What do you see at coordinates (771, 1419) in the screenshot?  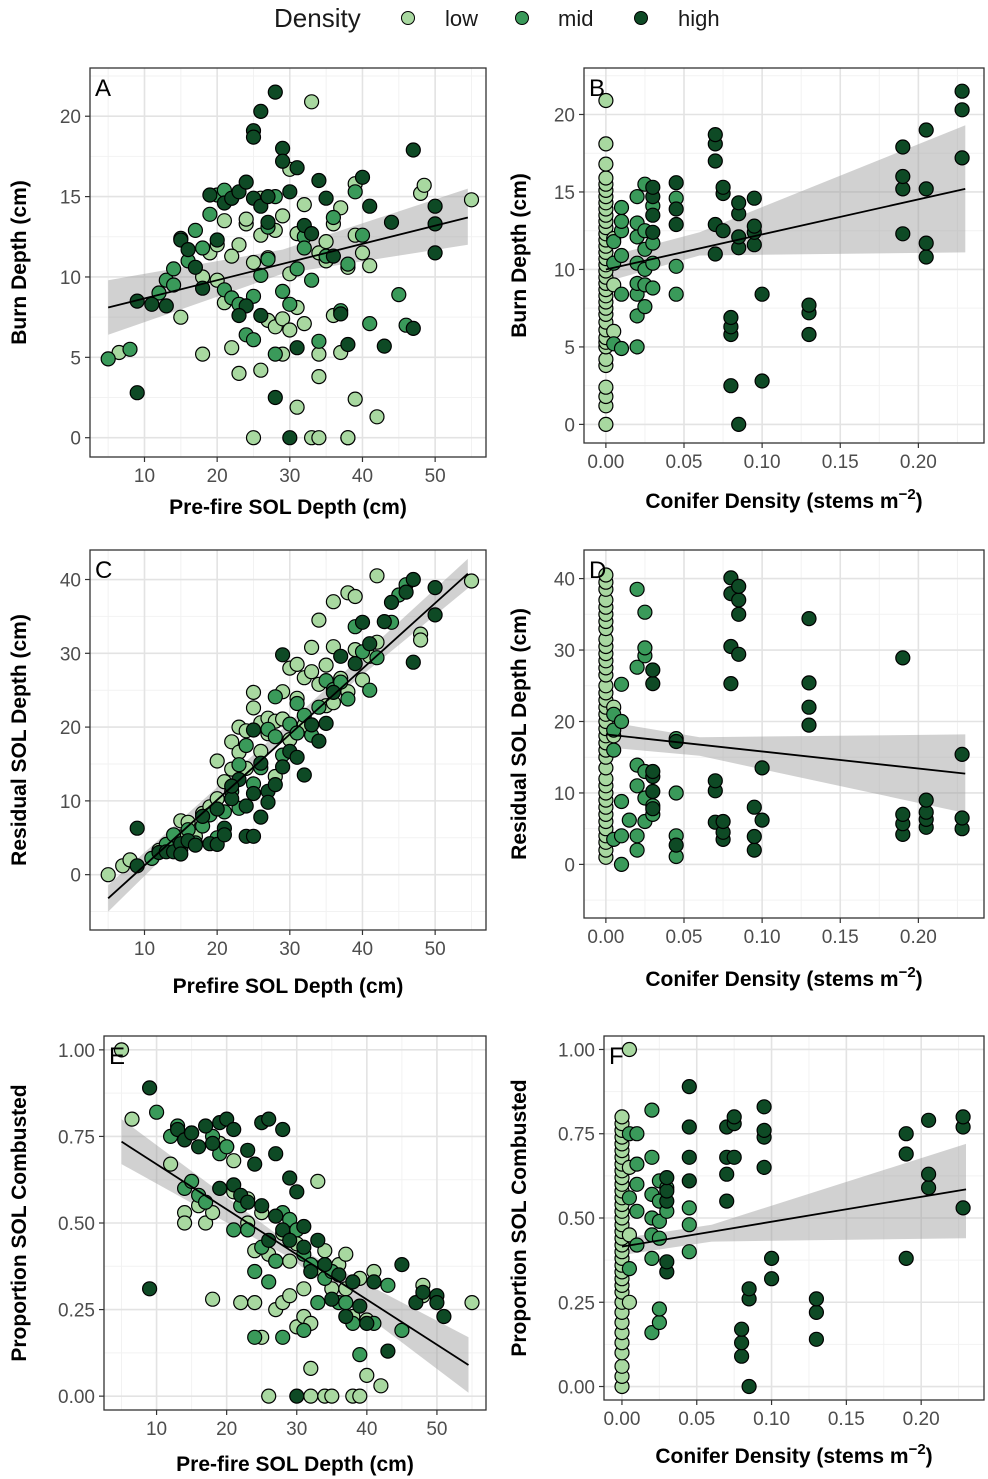 I see `x-tick-label: 0.10` at bounding box center [771, 1419].